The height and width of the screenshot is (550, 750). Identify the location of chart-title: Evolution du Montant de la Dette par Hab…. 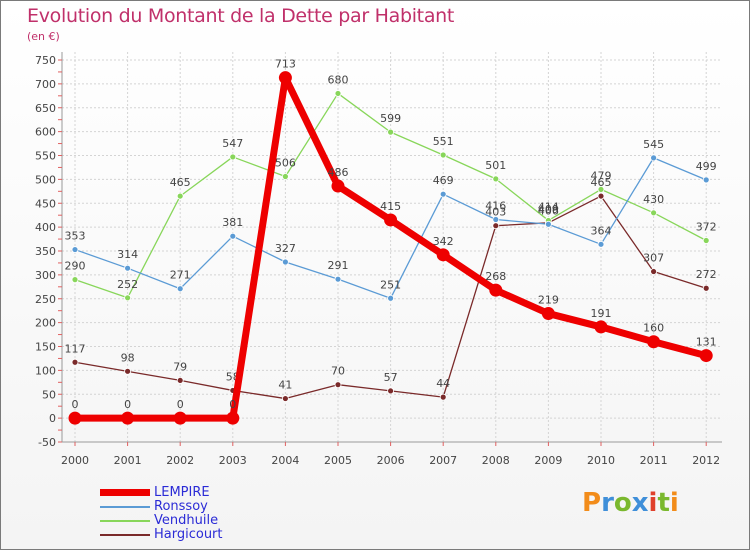
(241, 16).